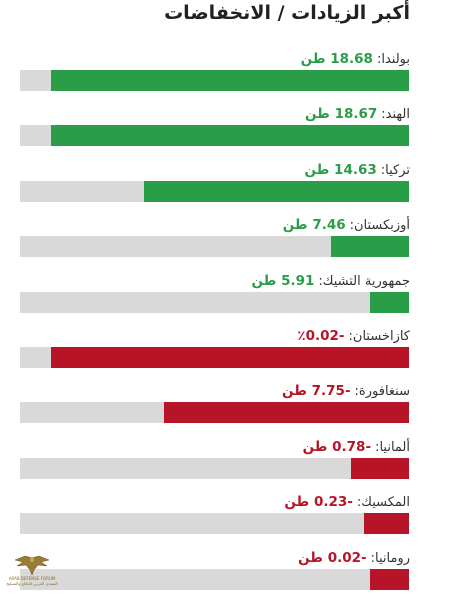 The image size is (465, 594). I want to click on country-name: المكسيك:, so click(383, 503).